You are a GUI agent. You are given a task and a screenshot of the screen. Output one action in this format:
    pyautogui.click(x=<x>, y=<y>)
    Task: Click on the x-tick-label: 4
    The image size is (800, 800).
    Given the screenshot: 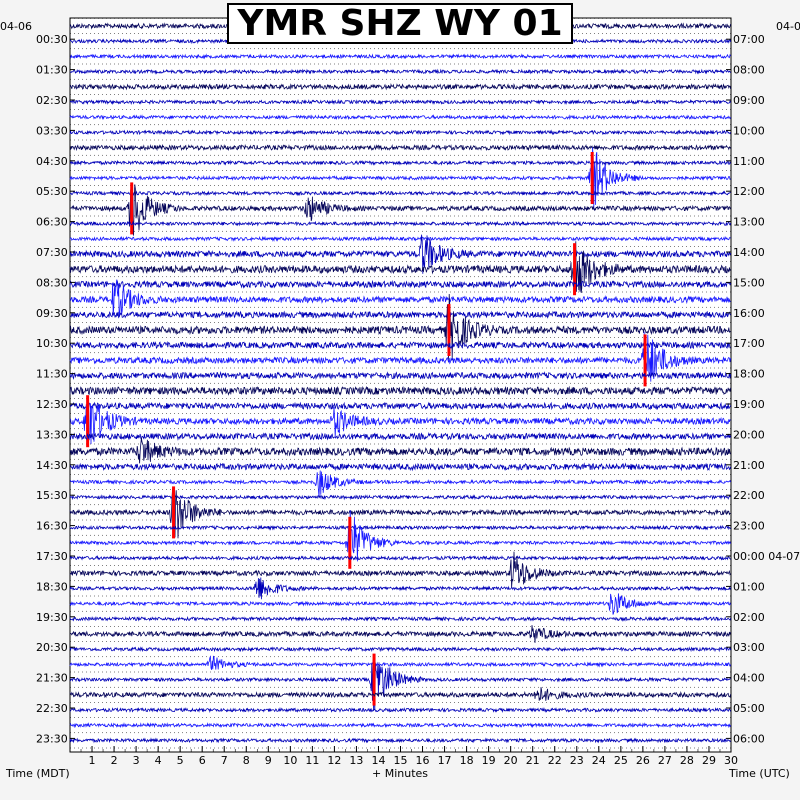 What is the action you would take?
    pyautogui.click(x=158, y=760)
    